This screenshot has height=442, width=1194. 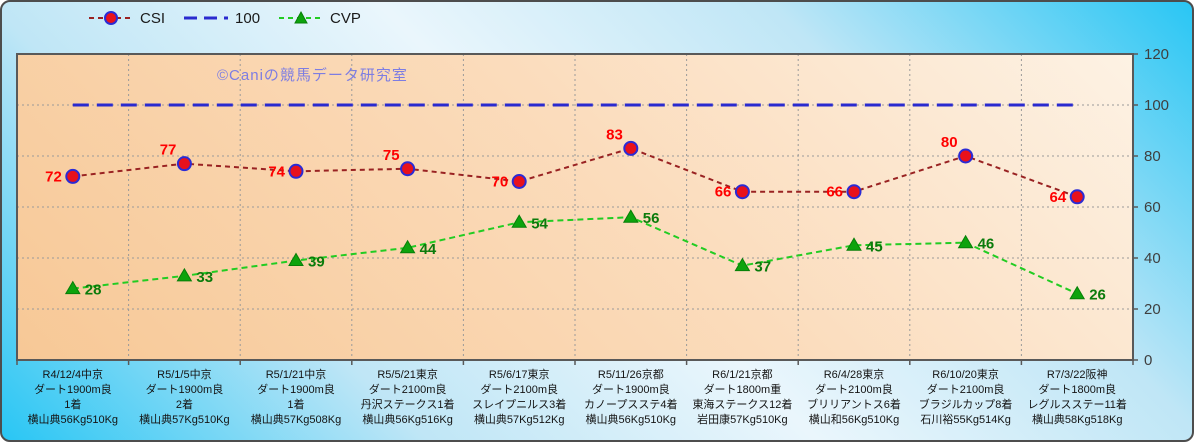 What do you see at coordinates (1077, 420) in the screenshot?
I see `x-axis-label-line: 横山典58Kg518Kg` at bounding box center [1077, 420].